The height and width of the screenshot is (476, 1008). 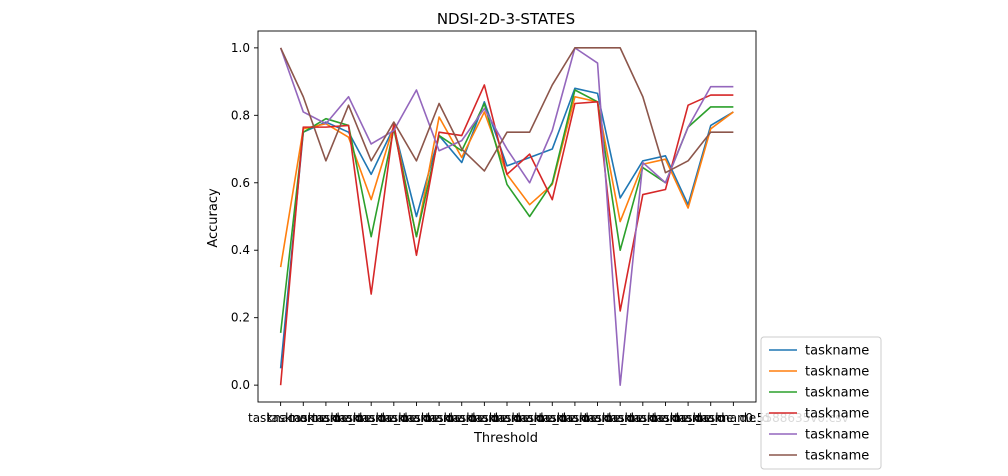 I want to click on y-tick-label: 0.2, so click(x=240, y=318).